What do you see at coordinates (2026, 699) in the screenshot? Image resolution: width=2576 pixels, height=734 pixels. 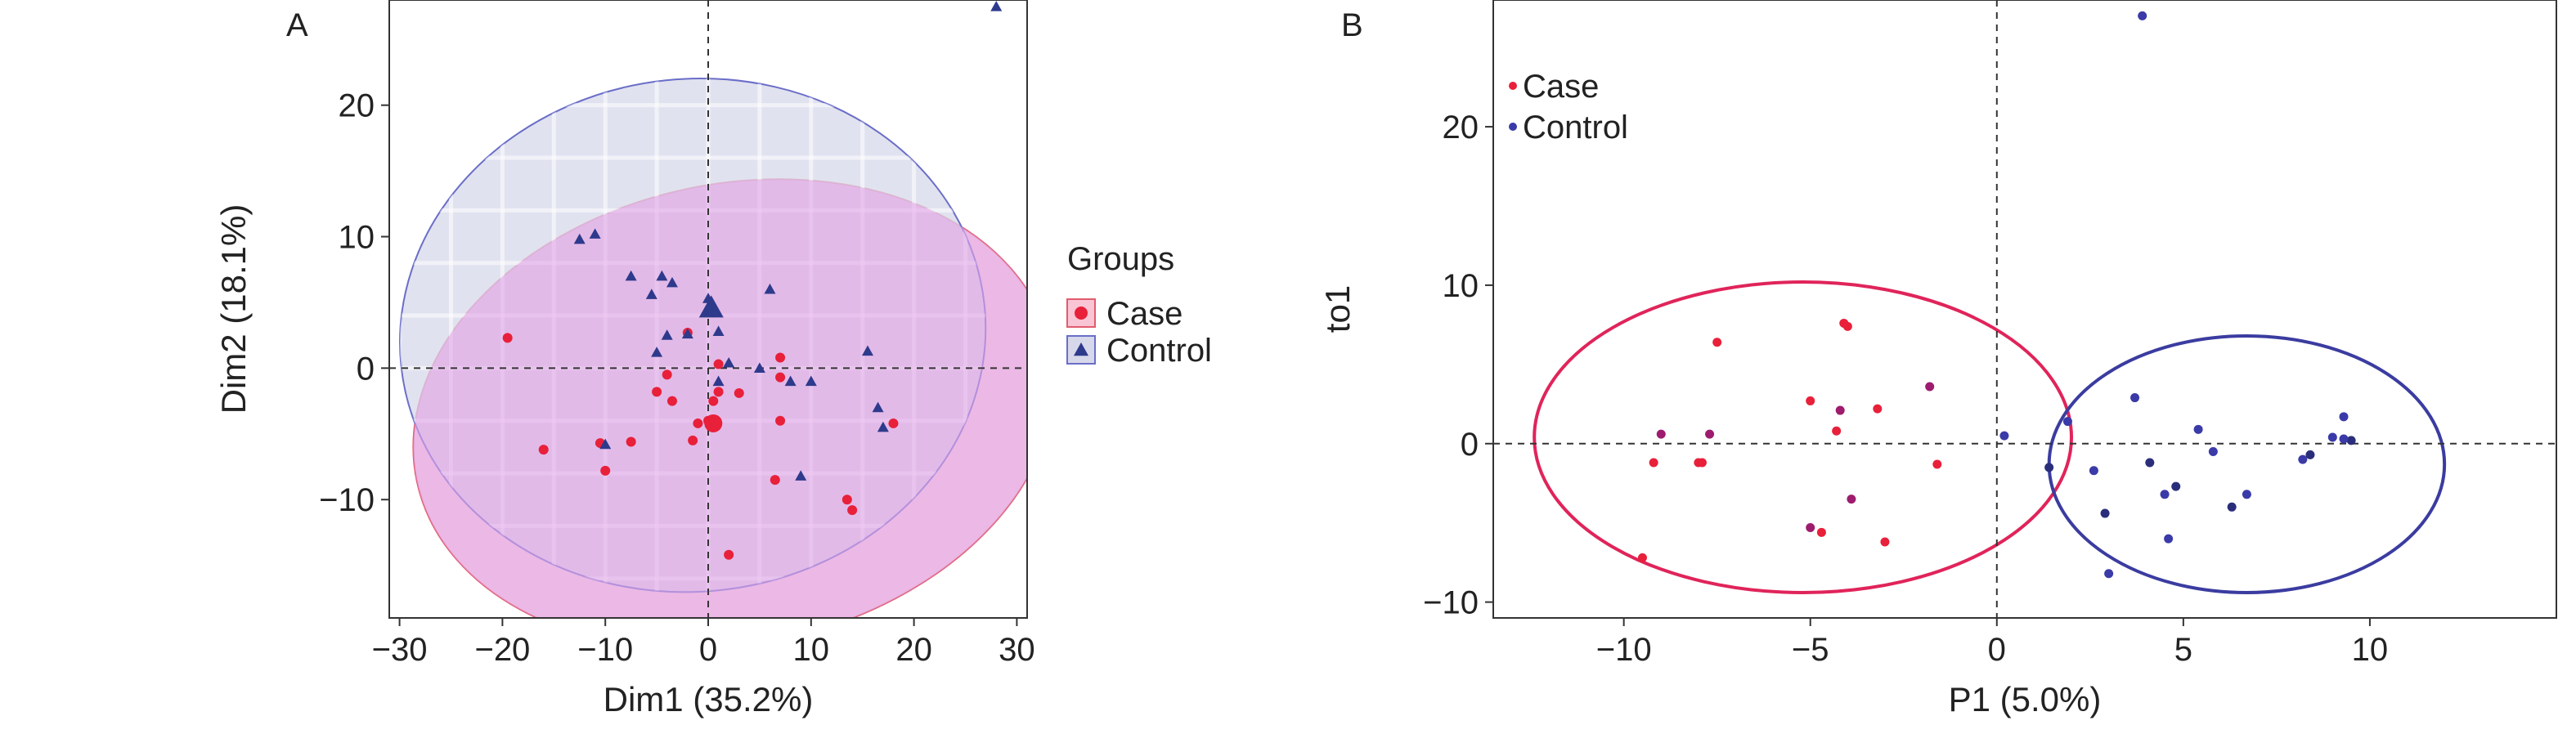 I see `x-axis-label: P1 (5.0%)` at bounding box center [2026, 699].